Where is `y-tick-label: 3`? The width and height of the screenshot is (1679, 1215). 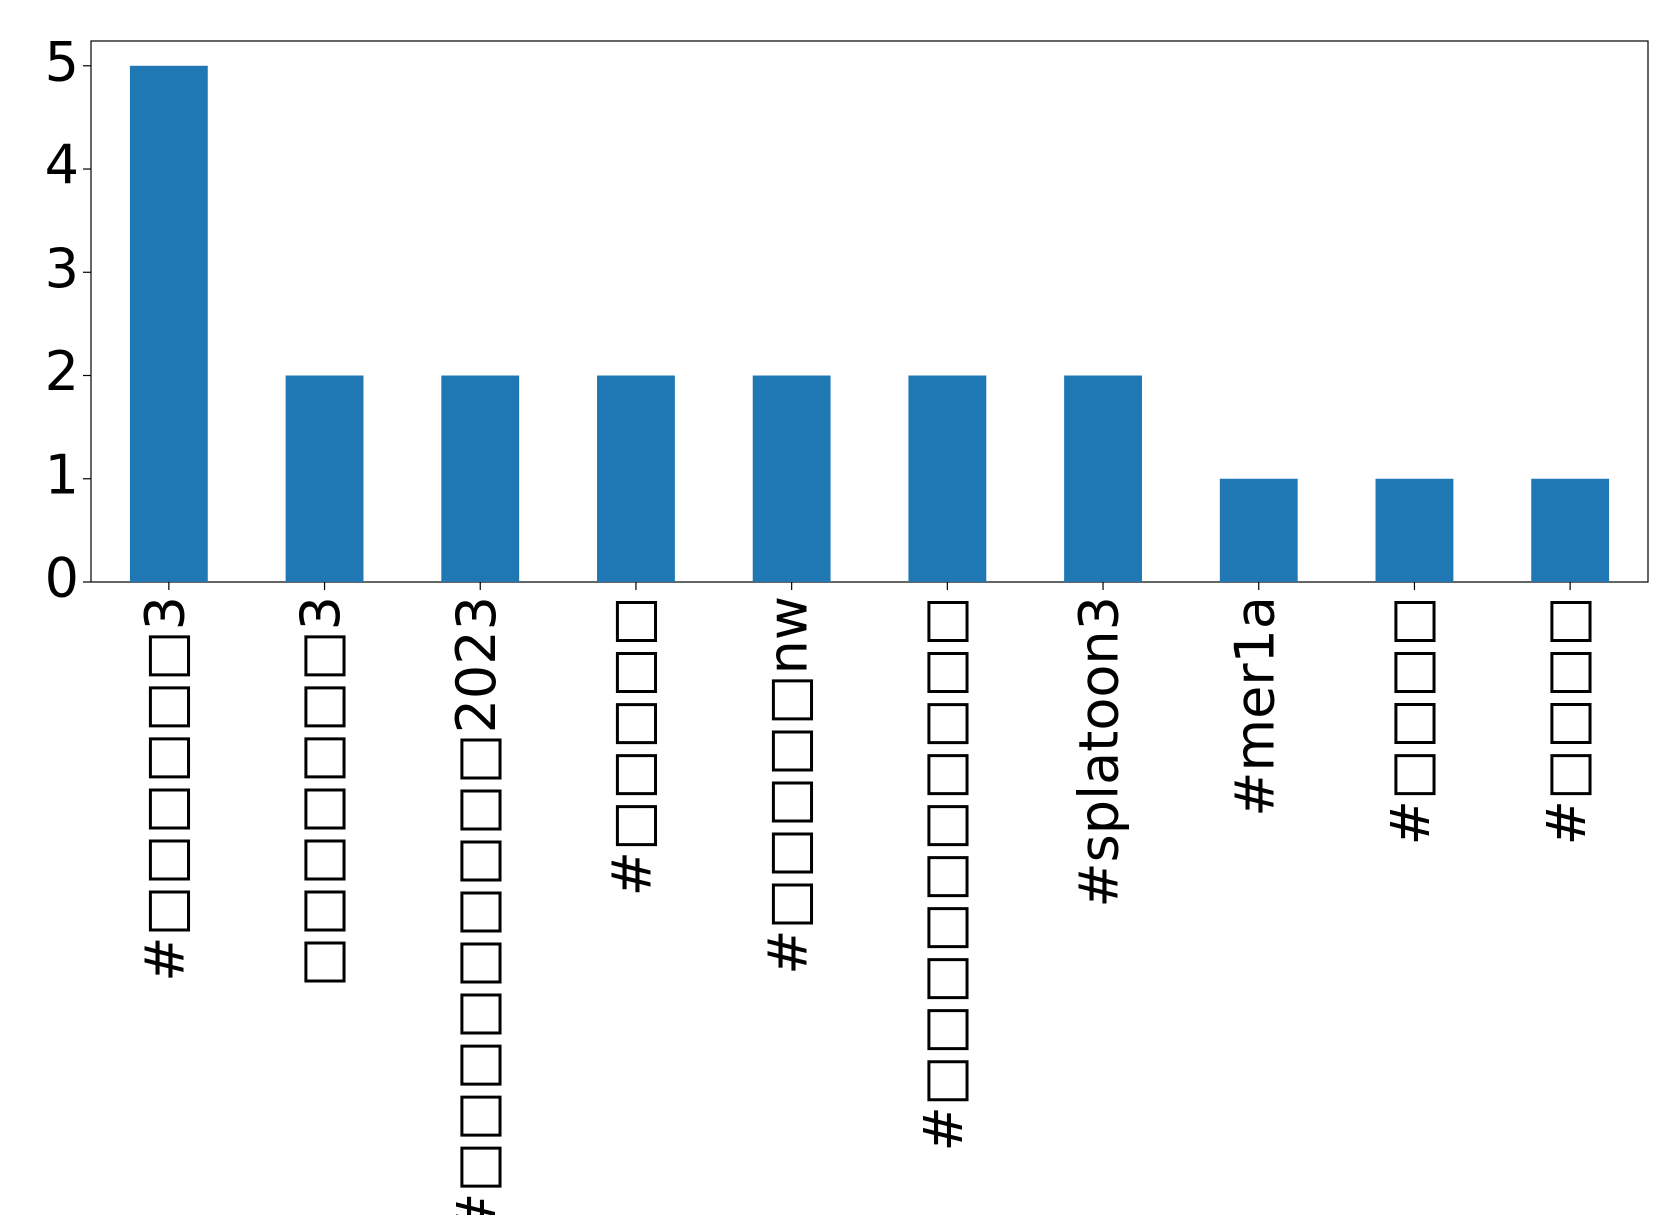
y-tick-label: 3 is located at coordinates (62, 268).